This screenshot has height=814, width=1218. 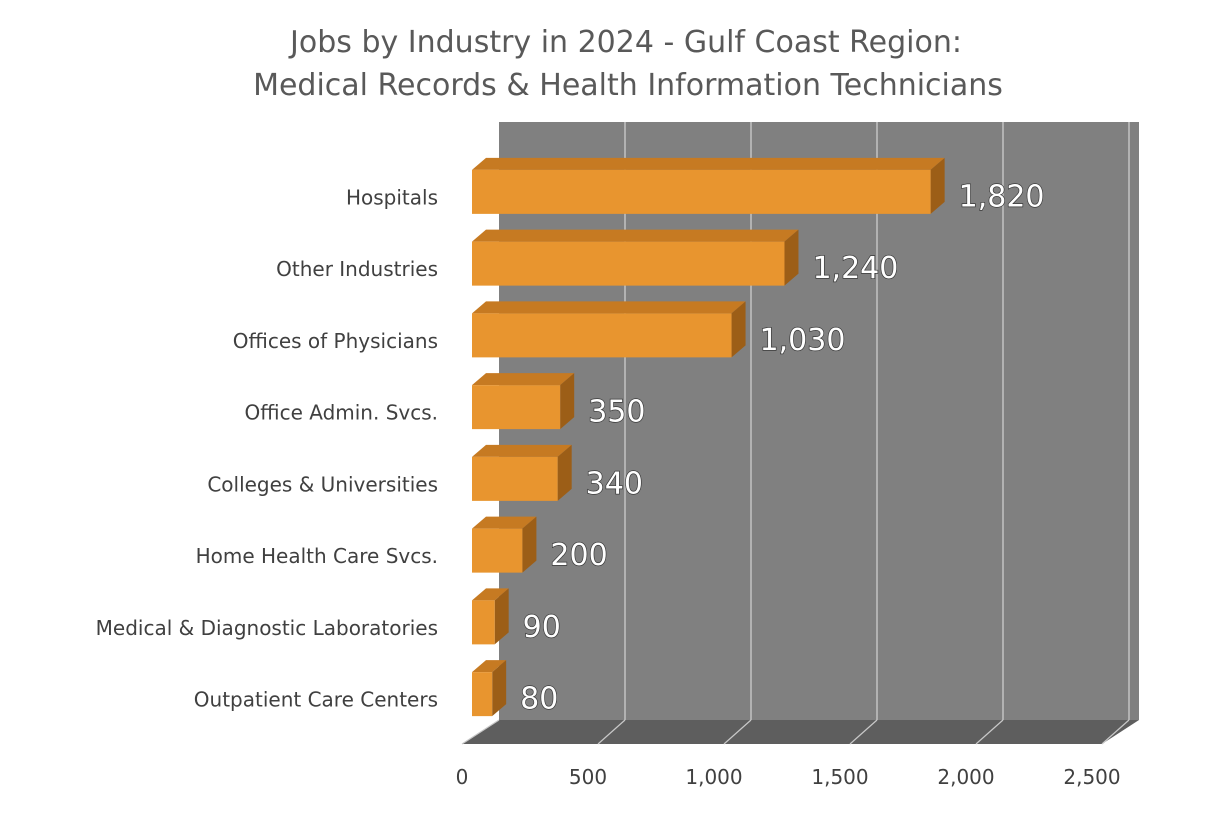 What do you see at coordinates (335, 341) in the screenshot?
I see `category-label: Offices of Physicians` at bounding box center [335, 341].